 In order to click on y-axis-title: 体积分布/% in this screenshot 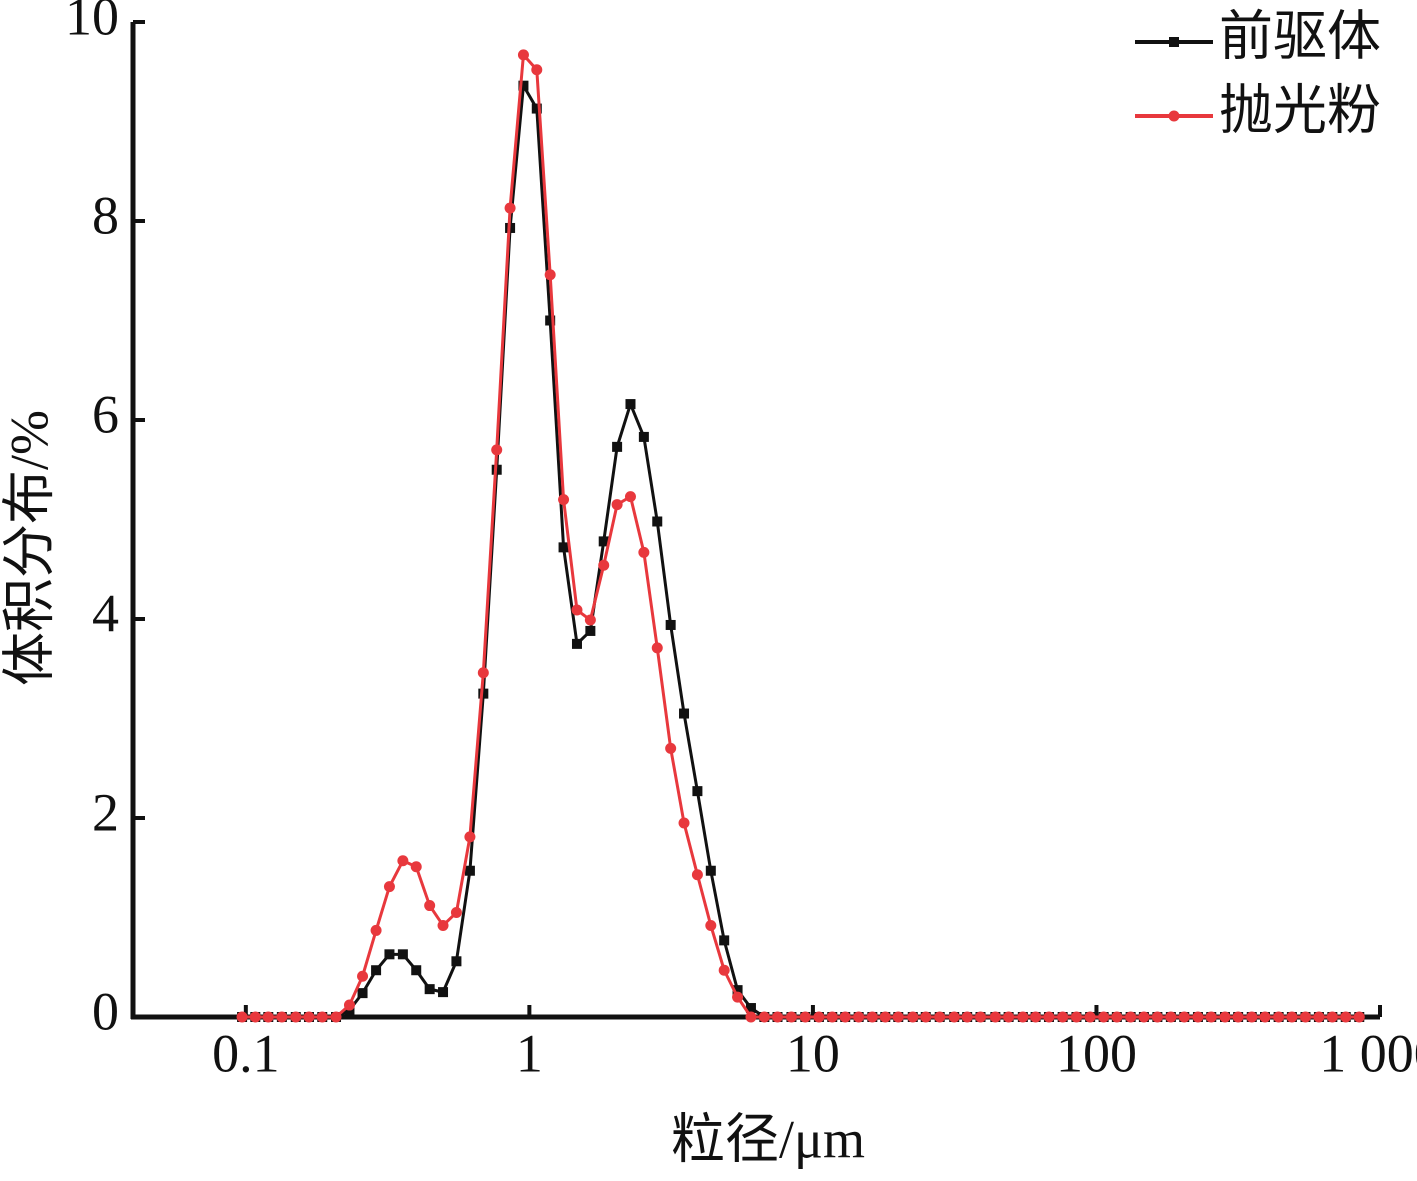, I will do `click(29, 548)`.